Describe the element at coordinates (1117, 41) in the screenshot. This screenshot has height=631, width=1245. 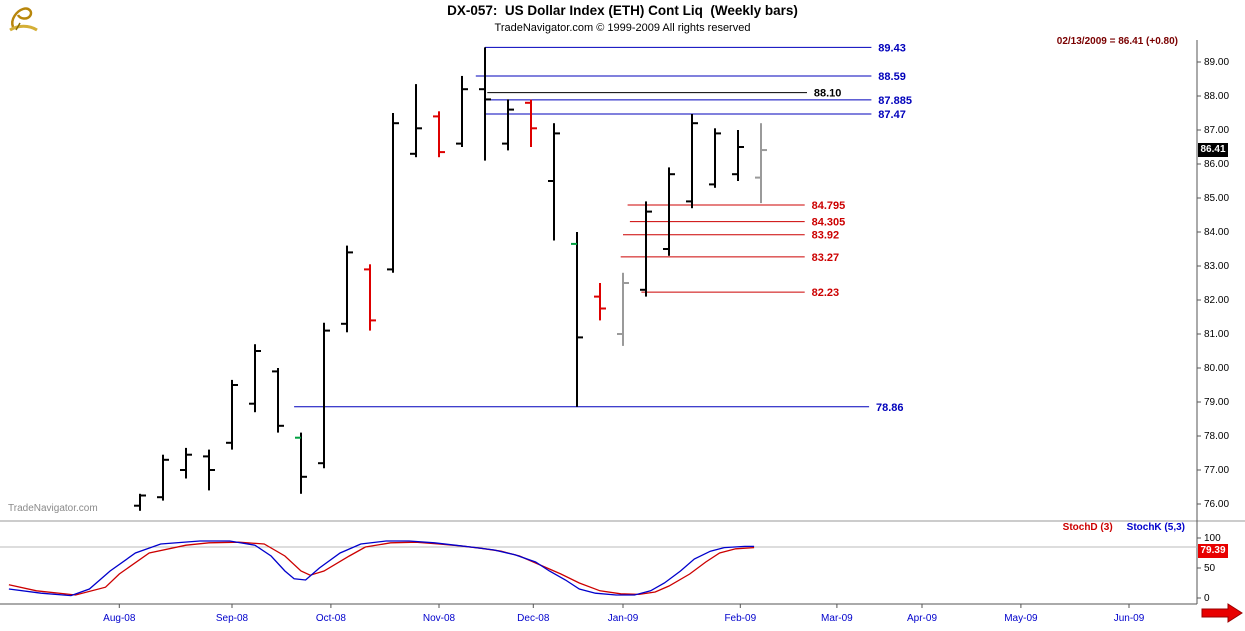
I see `last-quote-text: 02/13/2009 = 86.41 (+0.80)` at that location.